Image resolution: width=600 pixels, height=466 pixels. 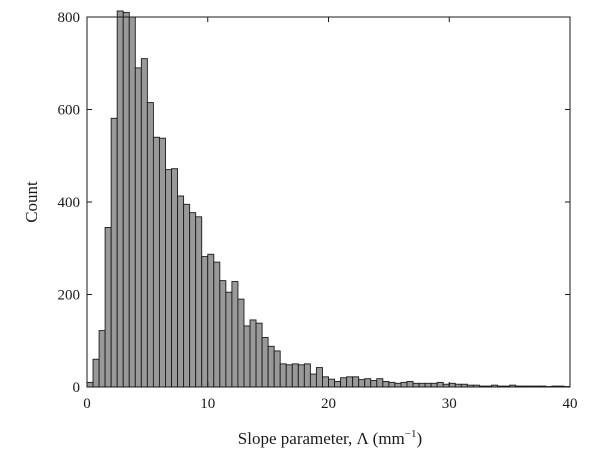 I want to click on x-tick-label: 20, so click(x=328, y=404).